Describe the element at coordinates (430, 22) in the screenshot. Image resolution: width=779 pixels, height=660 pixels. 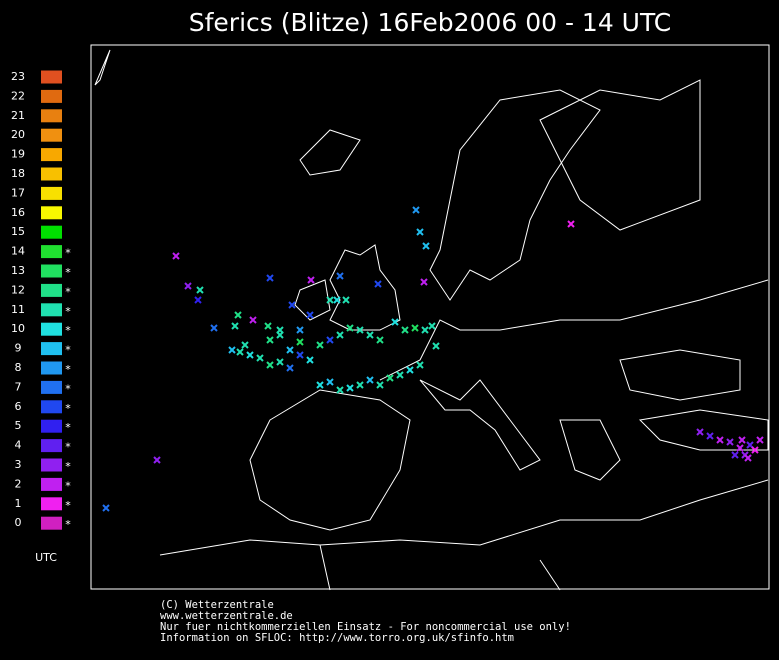
I see `title: Sferics (Blitze) 16Feb2006 00 - 14 UTC` at that location.